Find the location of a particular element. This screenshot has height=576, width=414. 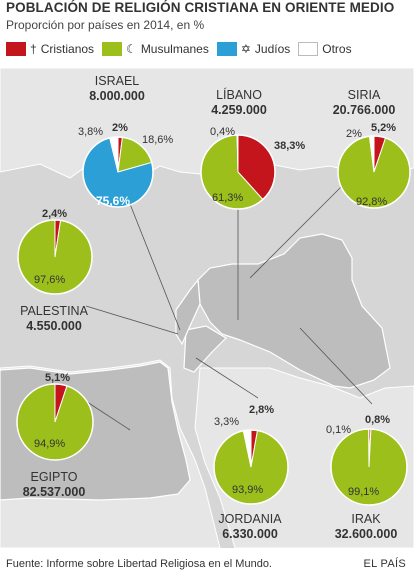

legend-item-judios: ✡ Judíos is located at coordinates (253, 49).